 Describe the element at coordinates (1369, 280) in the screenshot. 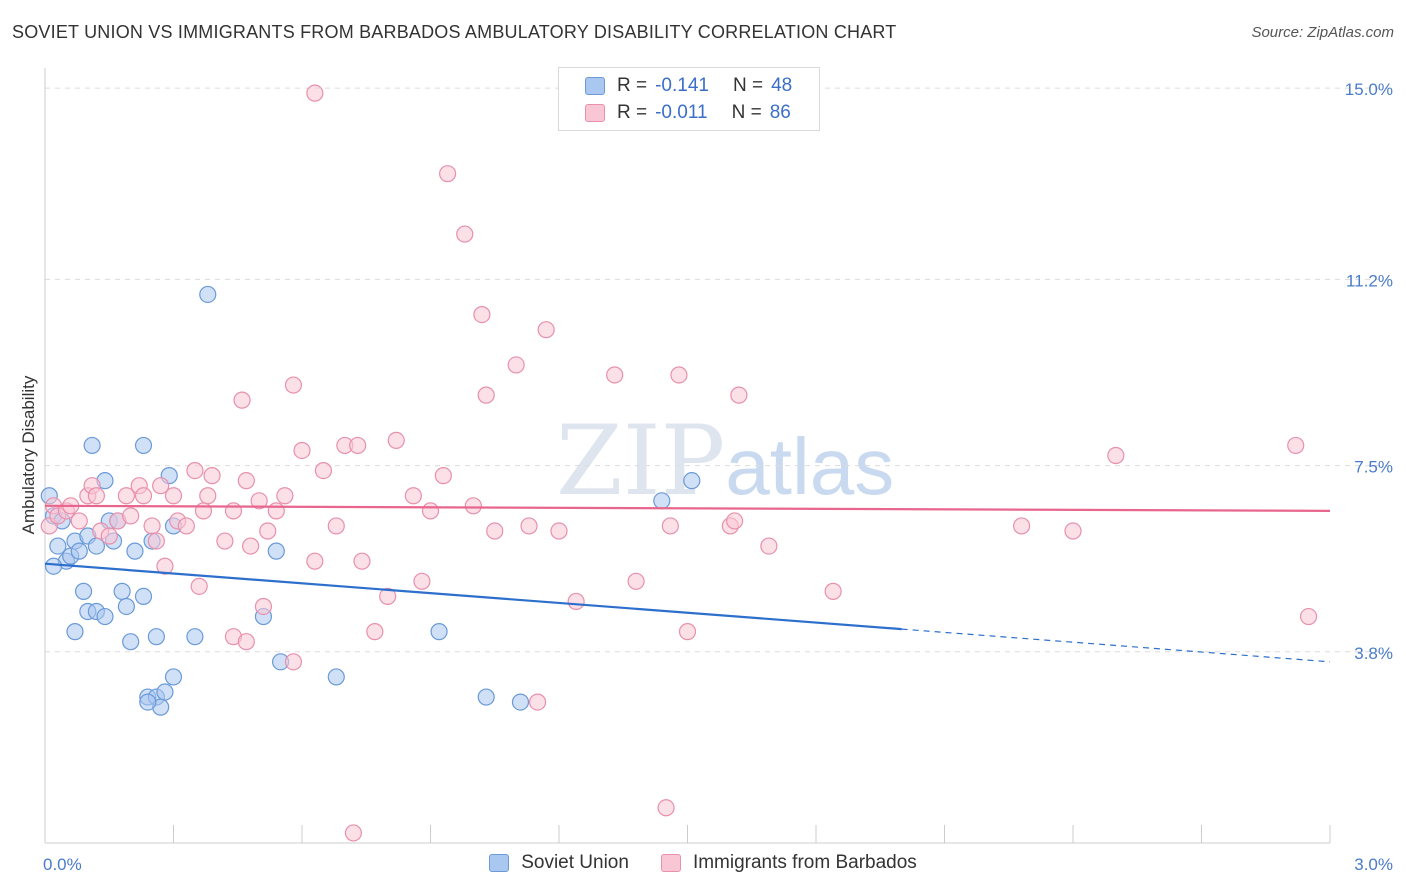

I see `y-tick-label: 11.2%` at that location.